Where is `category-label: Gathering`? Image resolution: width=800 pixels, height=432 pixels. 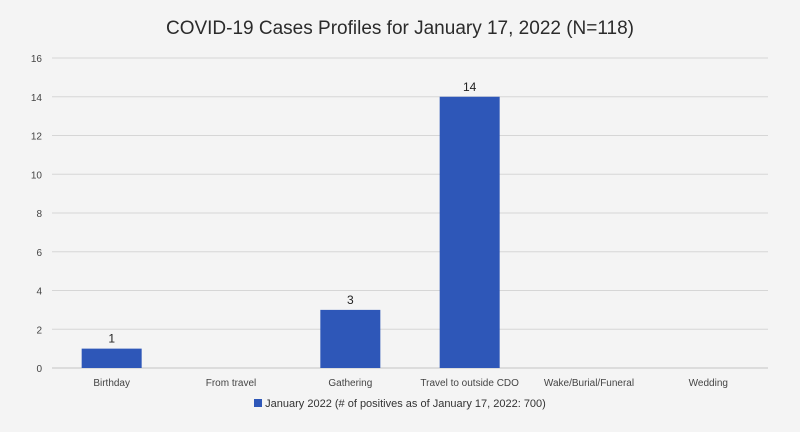 category-label: Gathering is located at coordinates (350, 383).